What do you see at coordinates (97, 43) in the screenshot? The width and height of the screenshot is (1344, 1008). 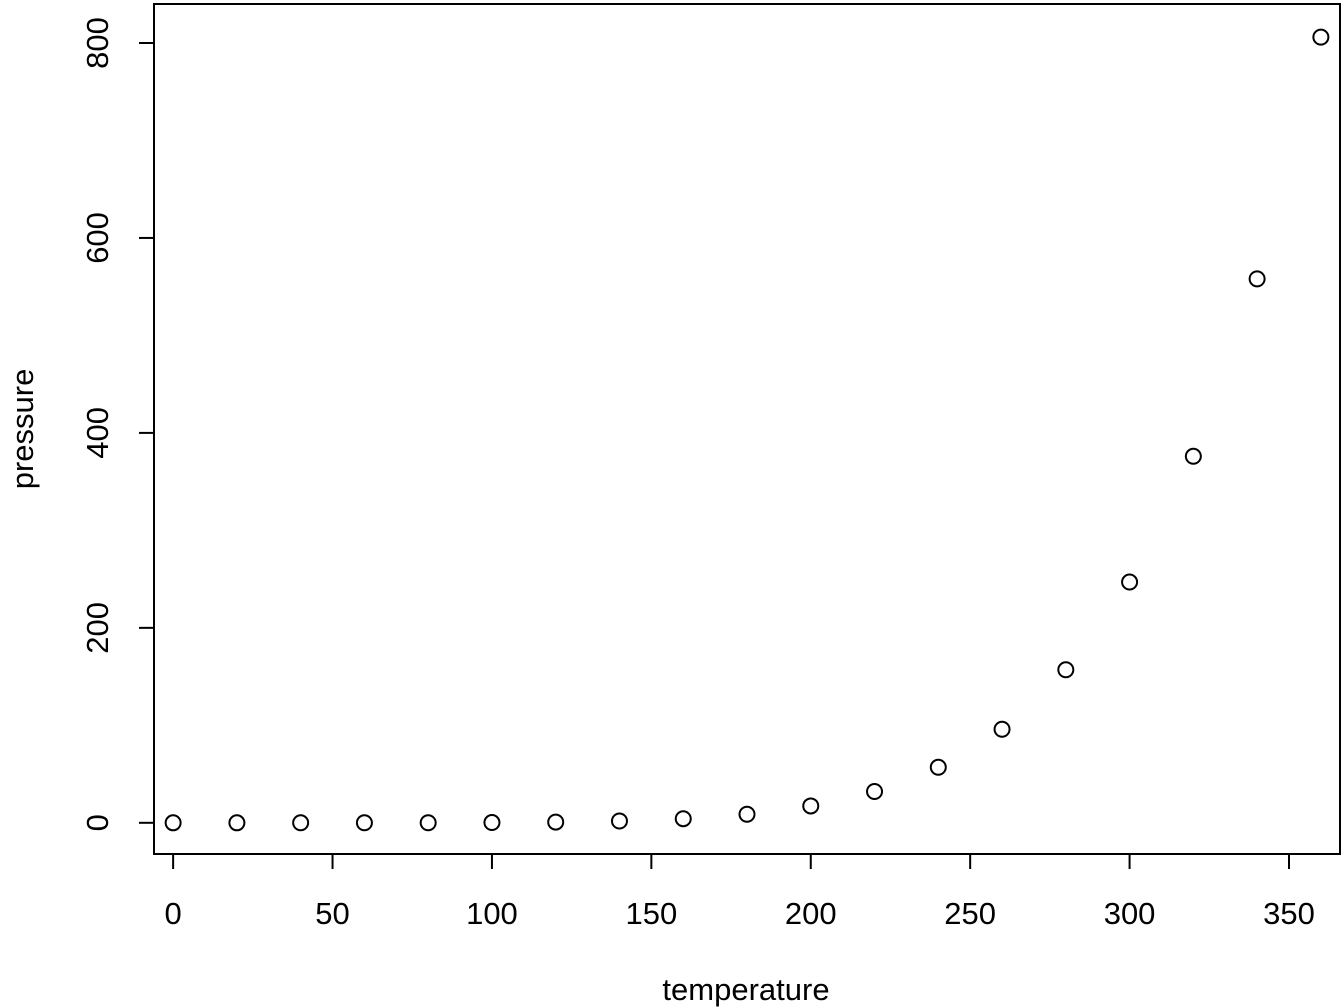 I see `y-tick-label: 800` at bounding box center [97, 43].